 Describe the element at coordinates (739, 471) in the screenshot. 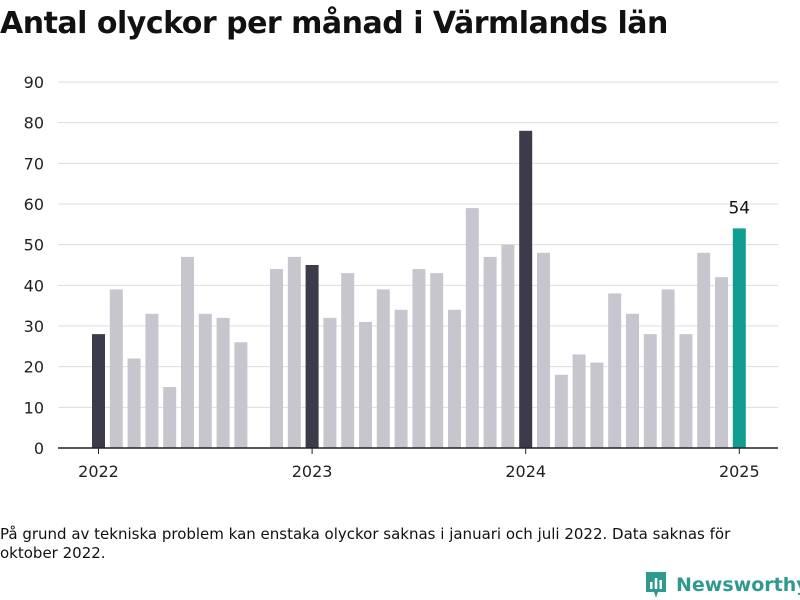

I see `x-tick-label: 2025` at that location.